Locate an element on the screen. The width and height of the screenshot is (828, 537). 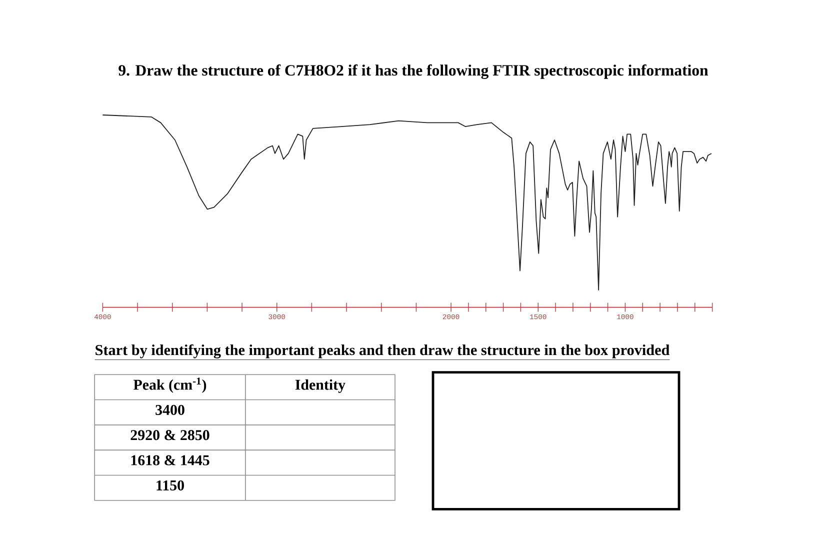
text: Identity is located at coordinates (320, 386).